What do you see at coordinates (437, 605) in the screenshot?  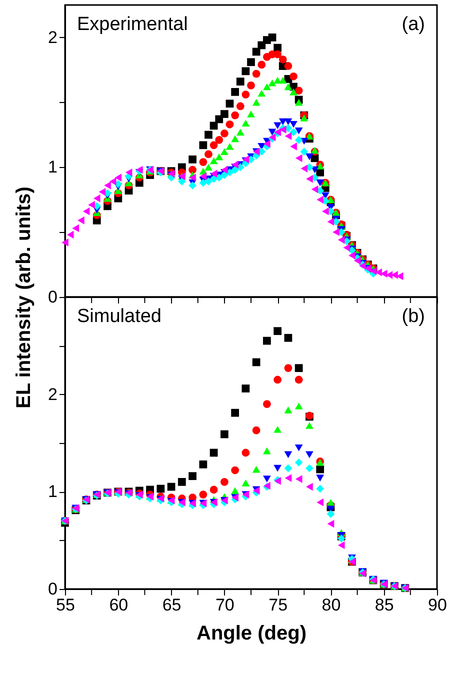 I see `x-tick-label: 90` at bounding box center [437, 605].